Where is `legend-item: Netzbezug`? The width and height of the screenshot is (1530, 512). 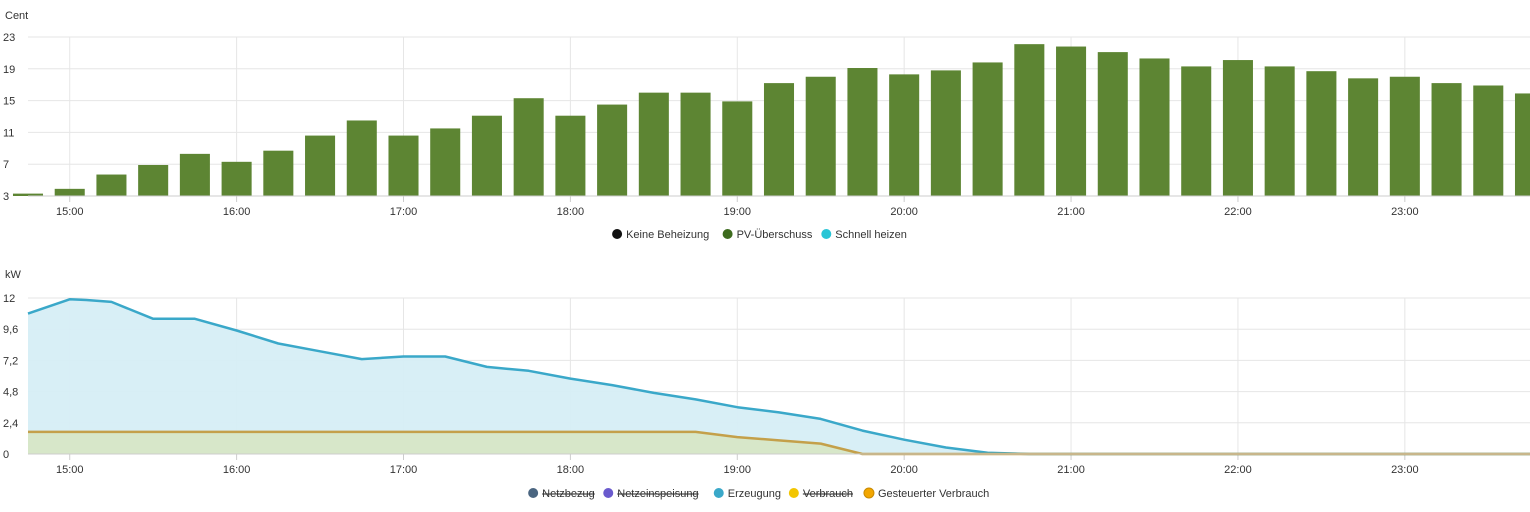
legend-item: Netzbezug is located at coordinates (561, 494).